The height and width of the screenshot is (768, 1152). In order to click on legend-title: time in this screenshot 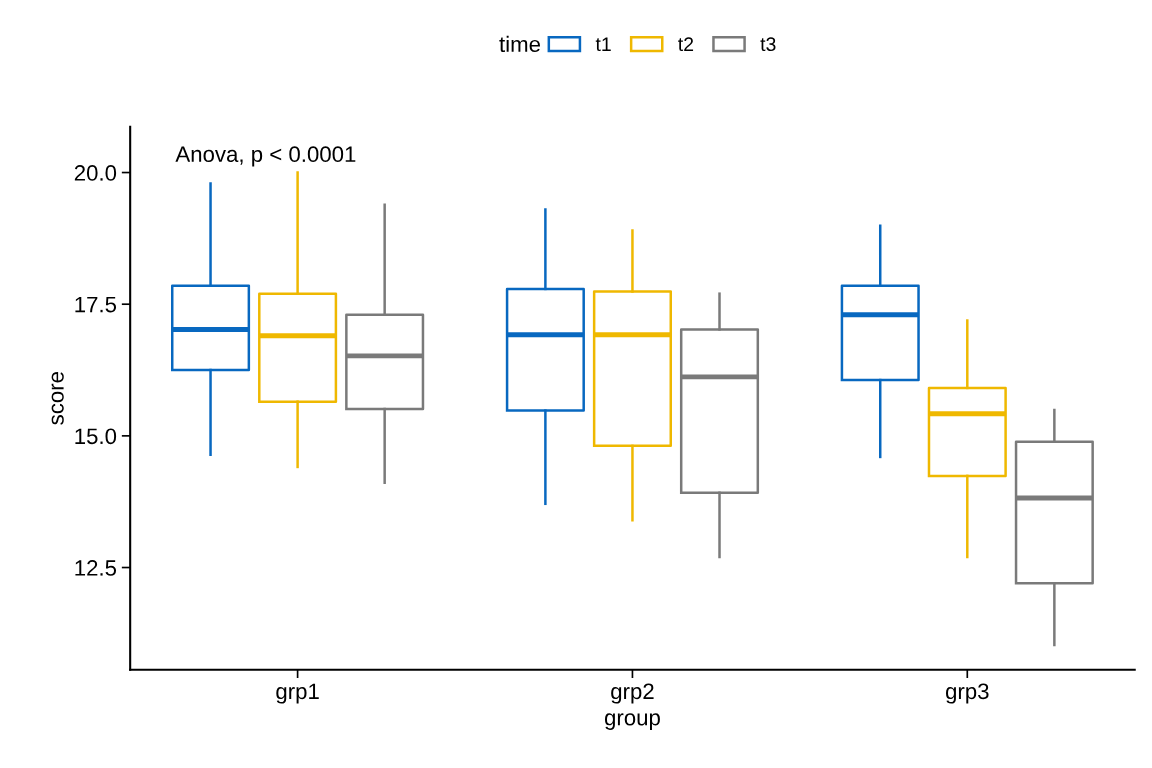, I will do `click(519, 44)`.